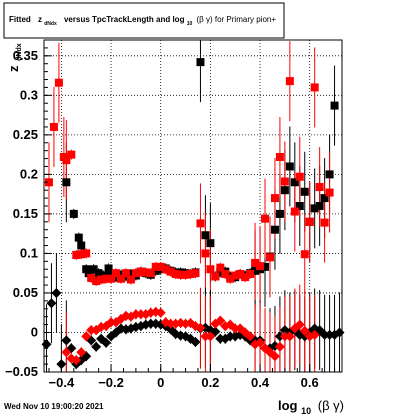 This screenshot has height=414, width=400. Describe the element at coordinates (25, 134) in the screenshot. I see `y-tick-label: 0.25` at that location.